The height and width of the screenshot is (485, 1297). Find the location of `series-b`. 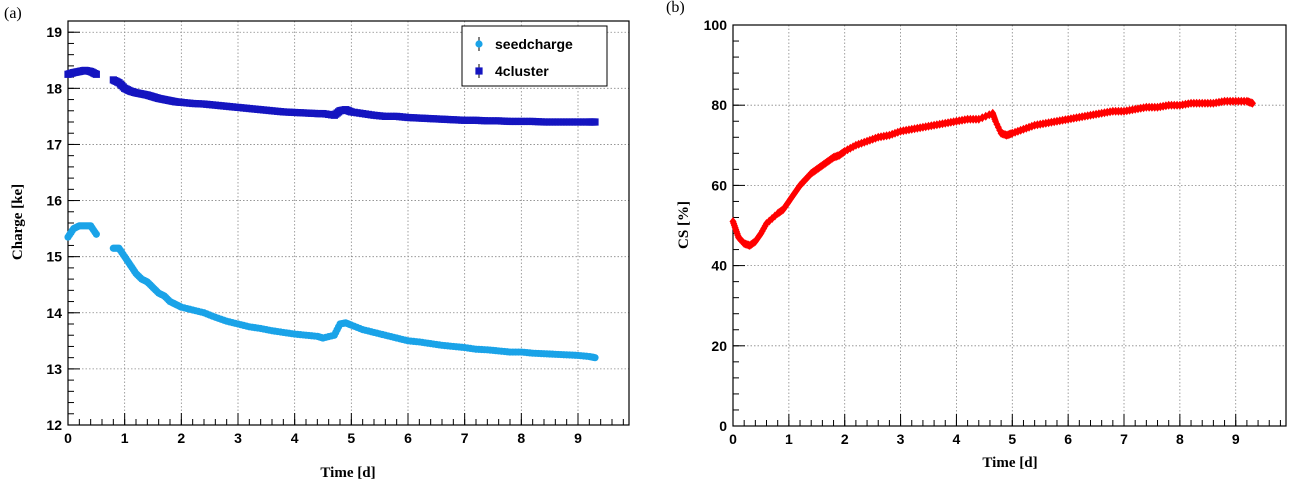

series-b is located at coordinates (992, 173).